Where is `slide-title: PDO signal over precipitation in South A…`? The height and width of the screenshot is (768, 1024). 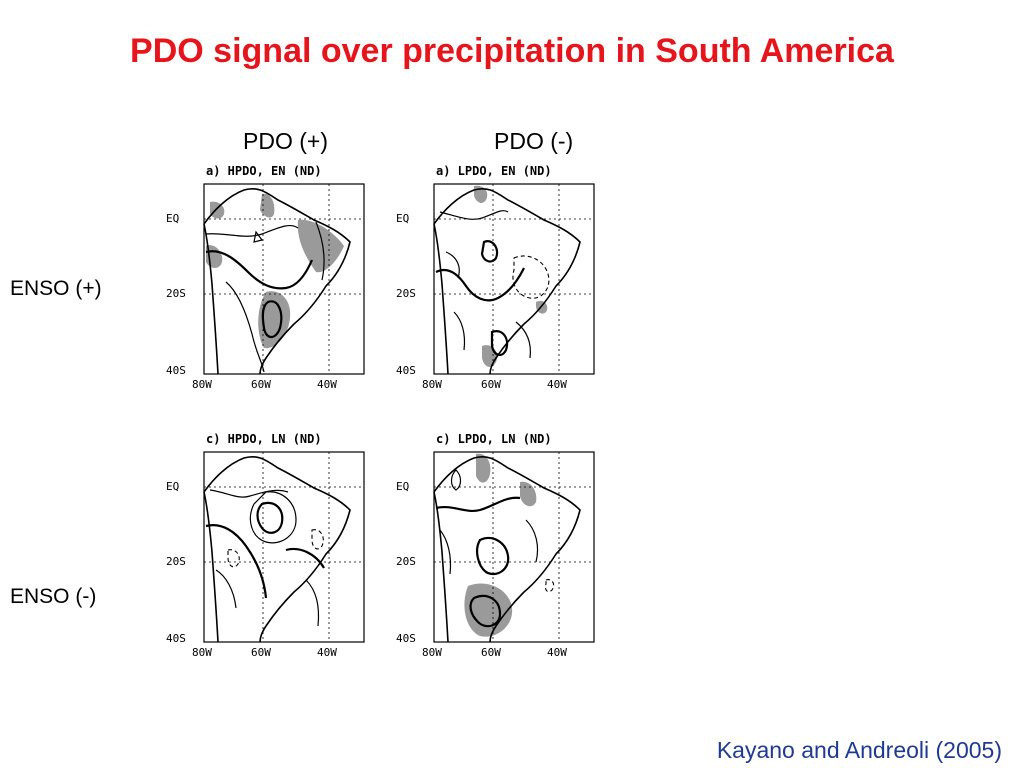 slide-title: PDO signal over precipitation in South A… is located at coordinates (512, 51).